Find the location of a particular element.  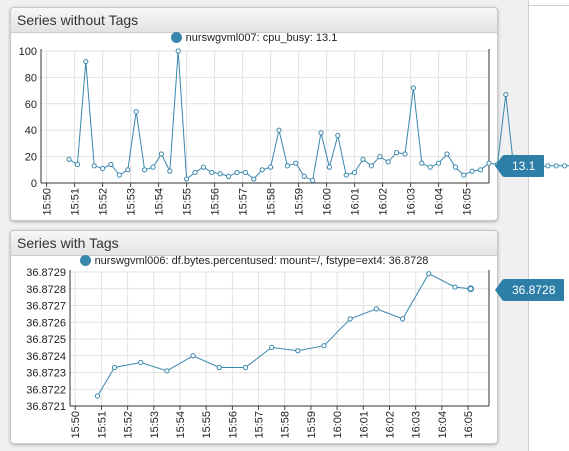

y-tick-label: 60 is located at coordinates (31, 105).